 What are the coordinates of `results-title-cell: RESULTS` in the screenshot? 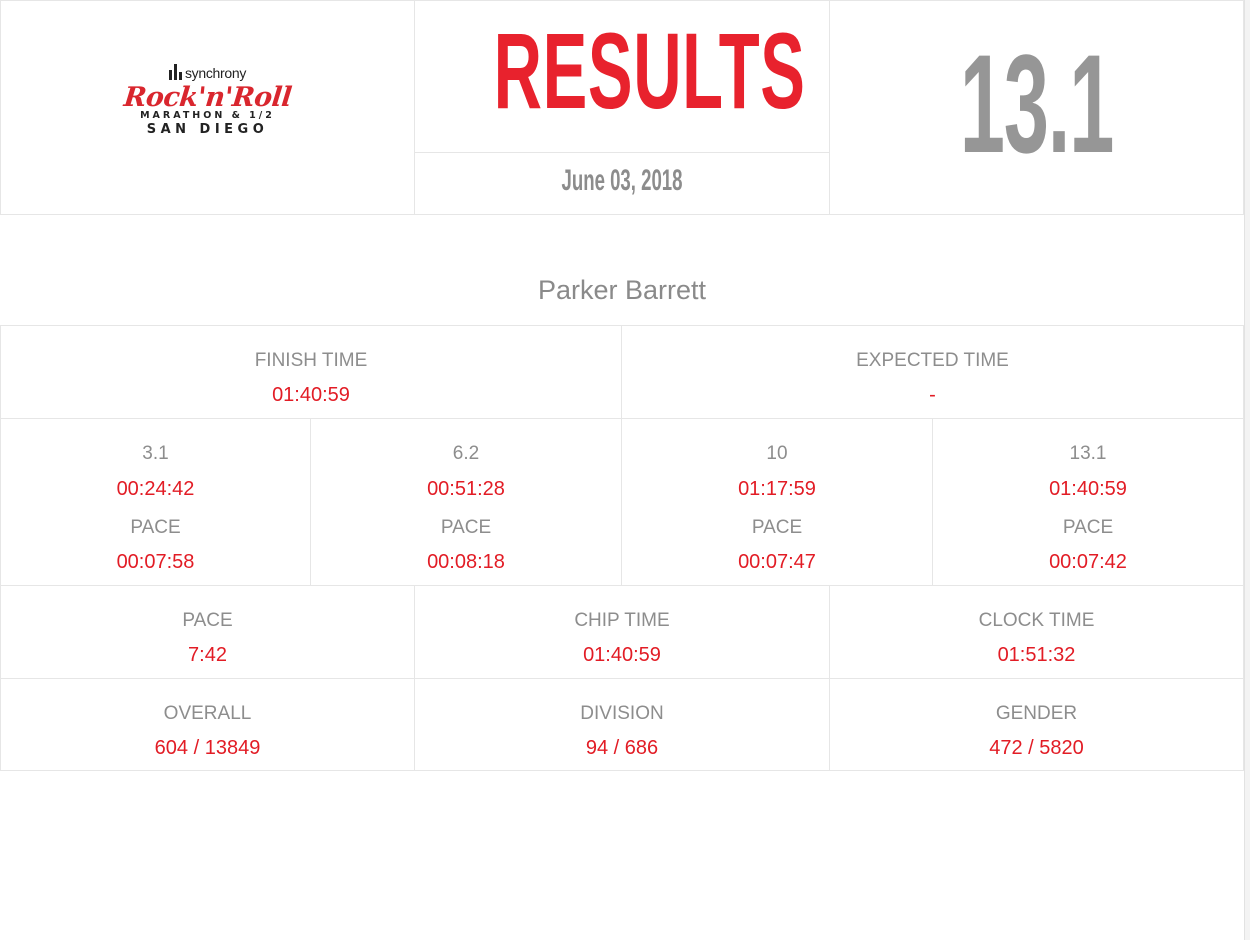 It's located at (622, 76).